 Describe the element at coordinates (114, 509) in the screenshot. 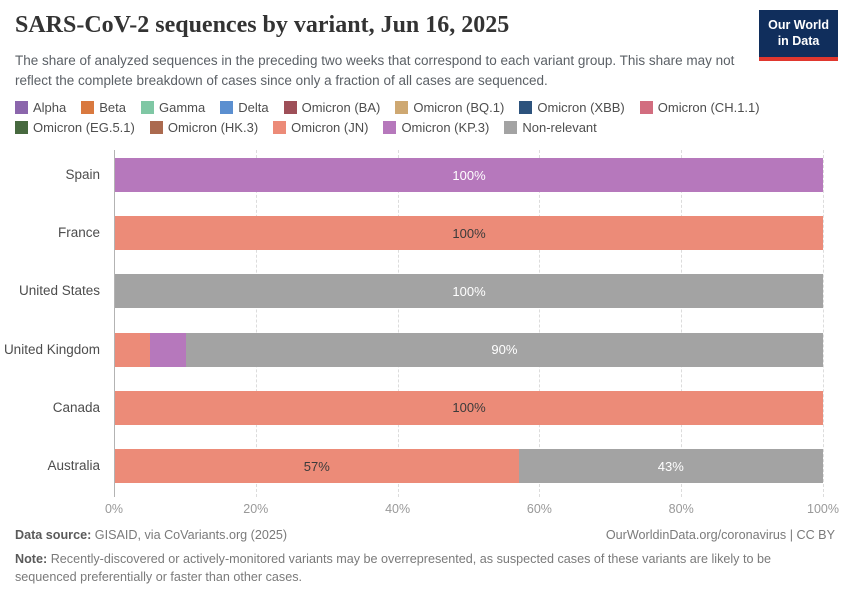

I see `x-tick-label: 0%` at that location.